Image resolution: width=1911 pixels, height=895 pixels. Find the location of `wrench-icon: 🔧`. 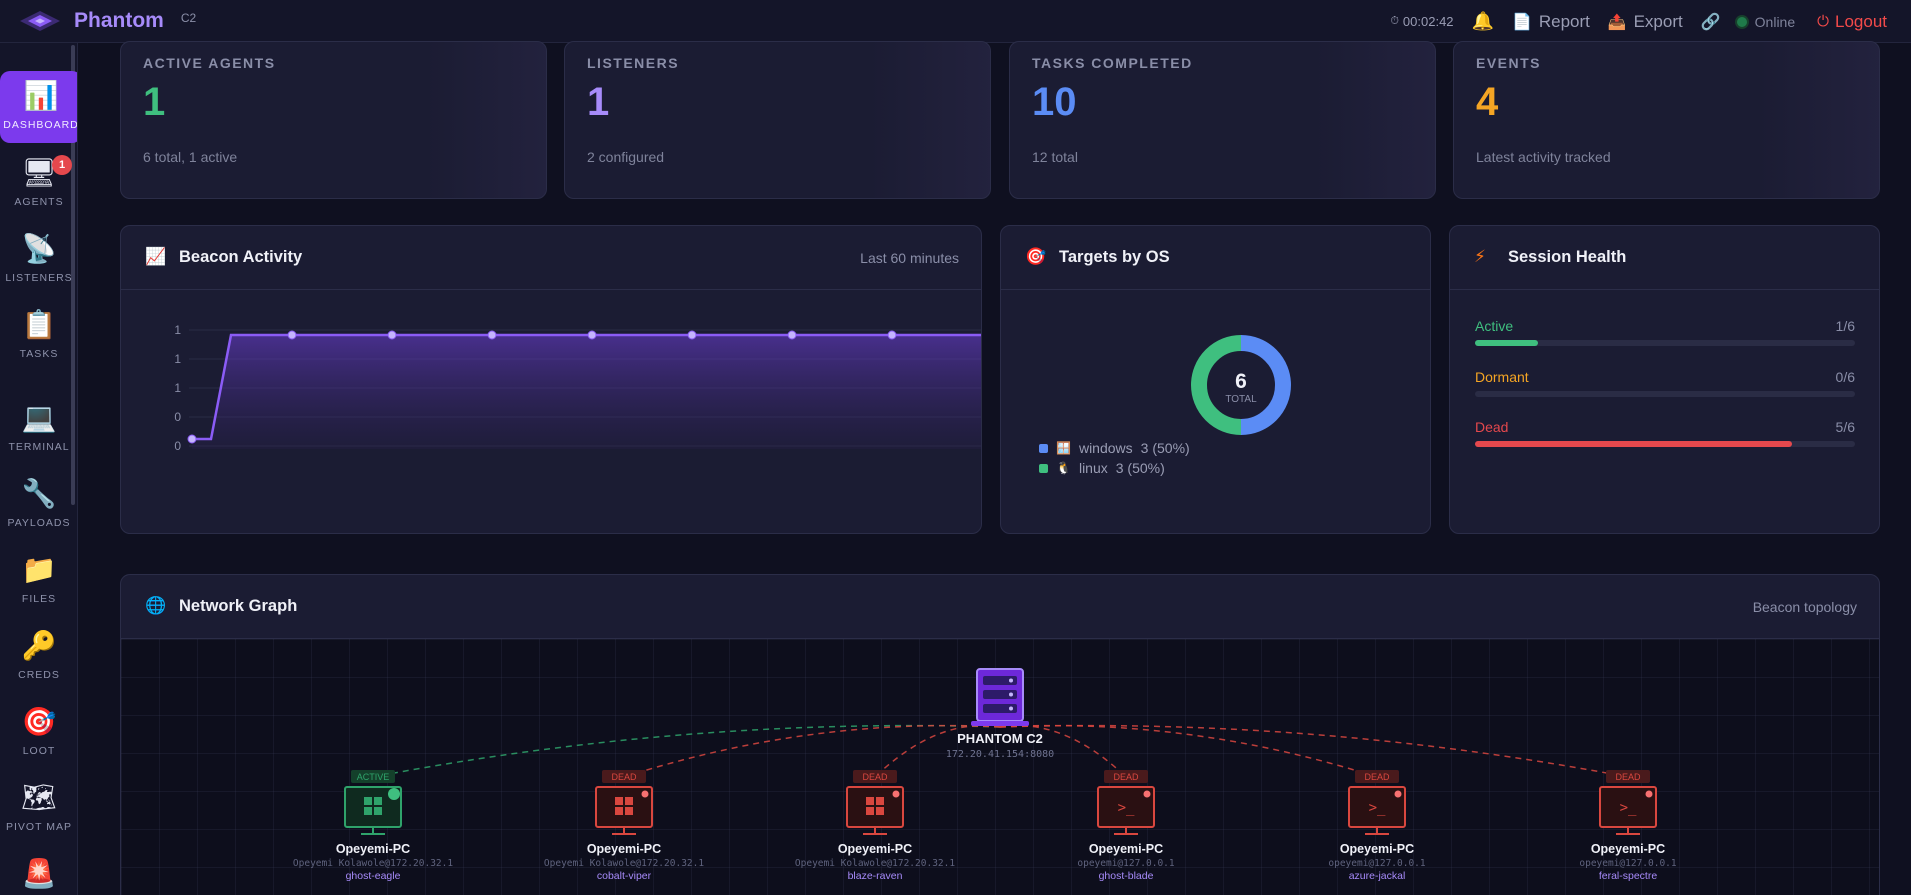

wrench-icon: 🔧 is located at coordinates (39, 493).